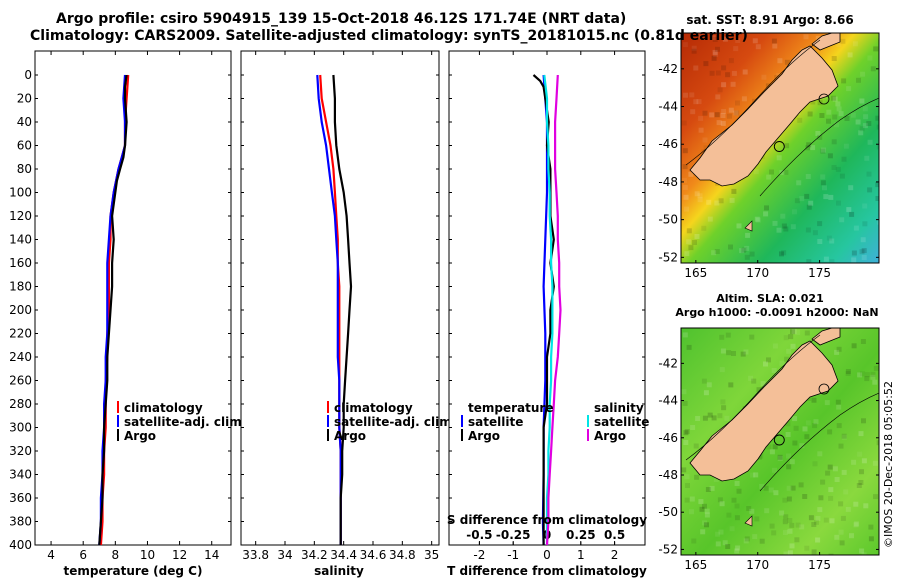  I want to click on s-x-tick-label: -0.5, so click(479, 535).